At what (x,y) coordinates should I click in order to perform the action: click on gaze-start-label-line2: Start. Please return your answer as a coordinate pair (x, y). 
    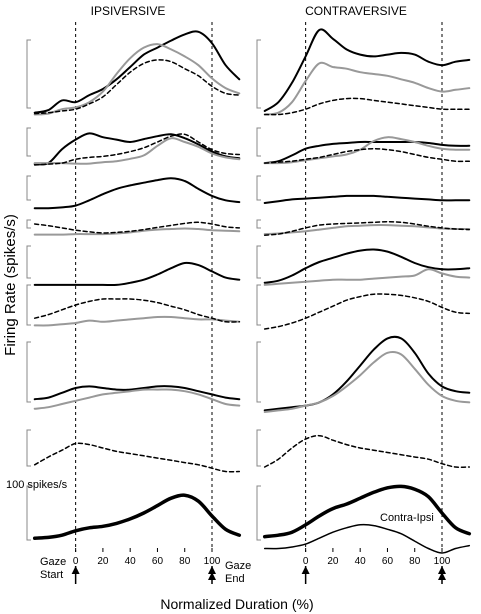
    Looking at the image, I should click on (51, 575).